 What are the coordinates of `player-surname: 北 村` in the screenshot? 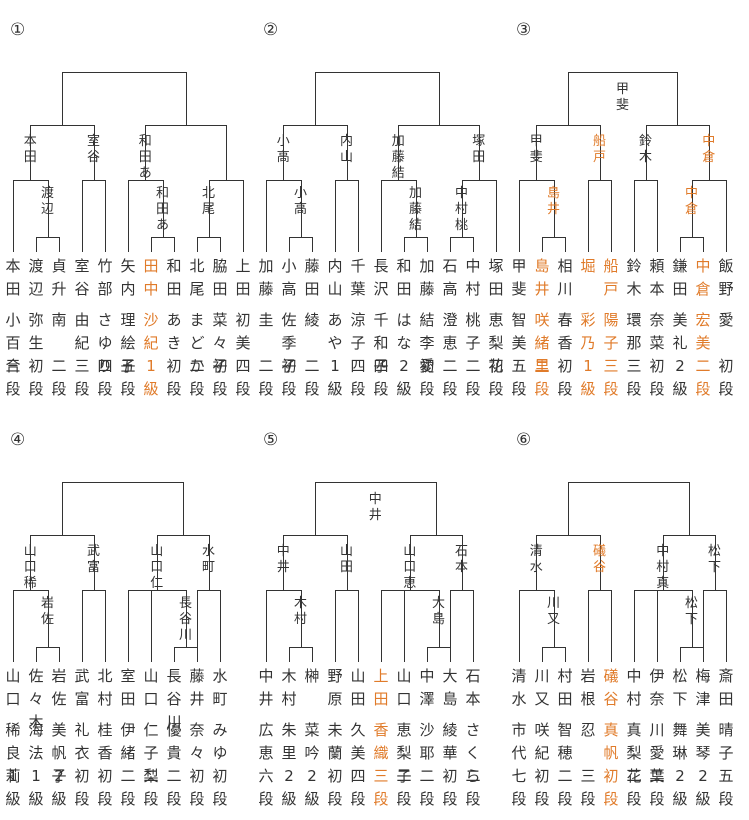 It's located at (105, 687).